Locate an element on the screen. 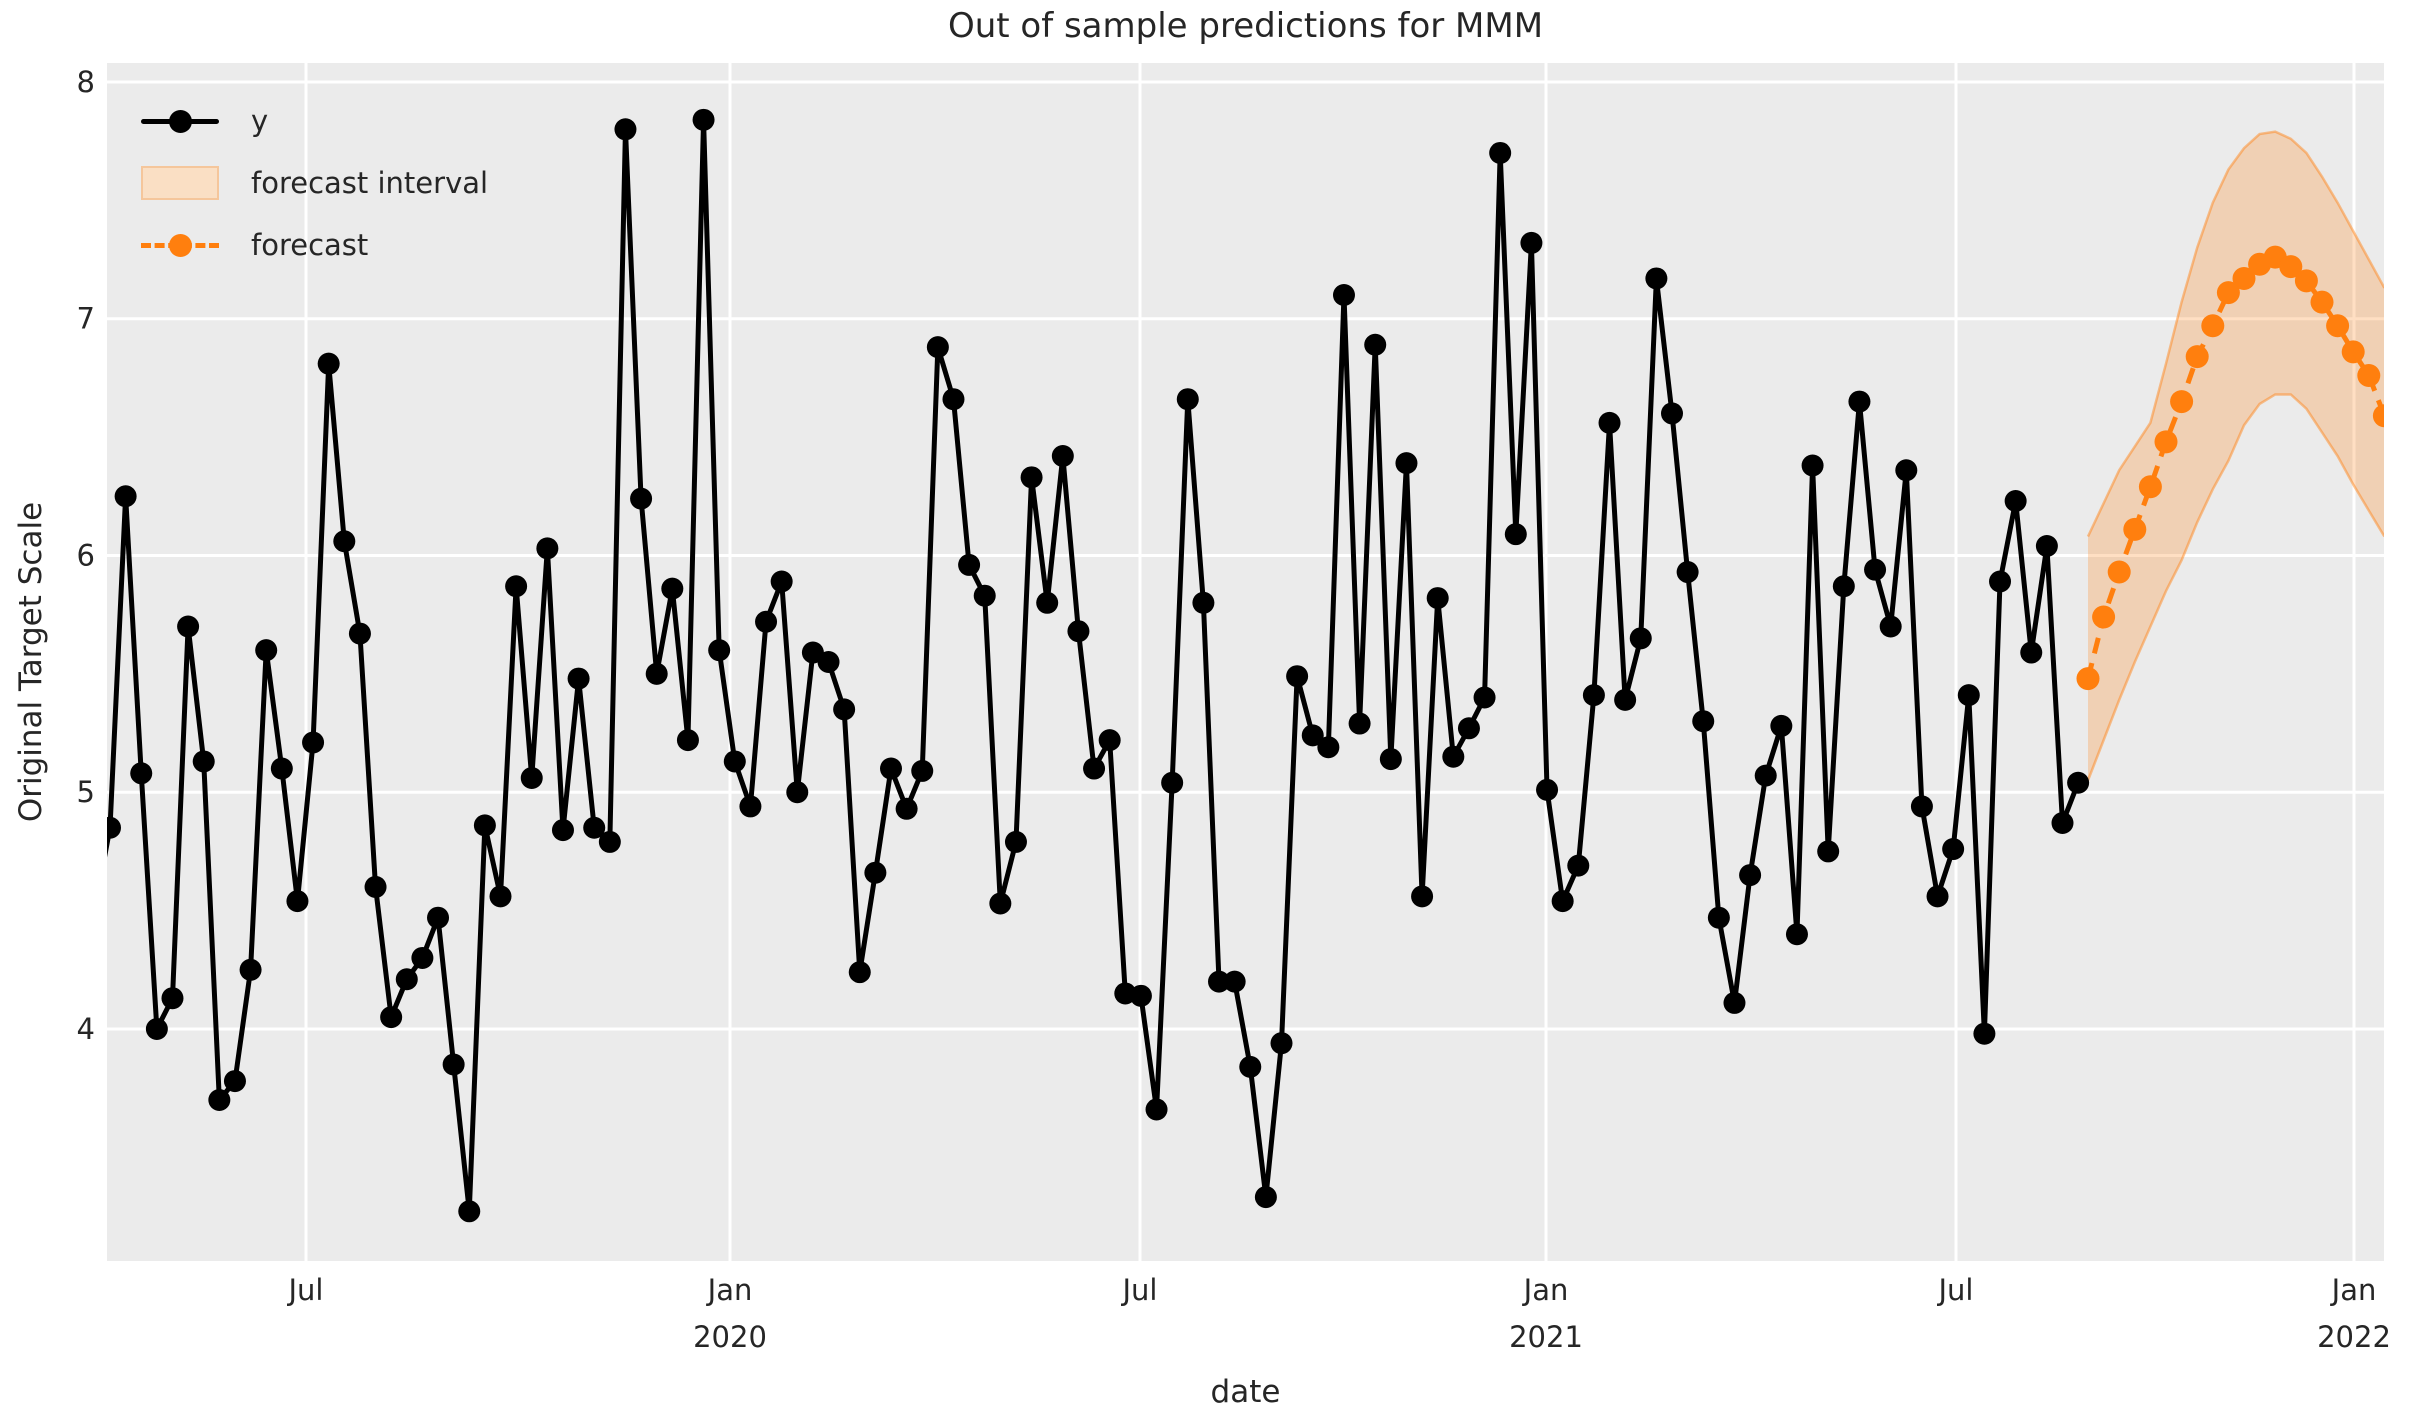 The image size is (2423, 1423). y-tick-label: 8 is located at coordinates (86, 82).